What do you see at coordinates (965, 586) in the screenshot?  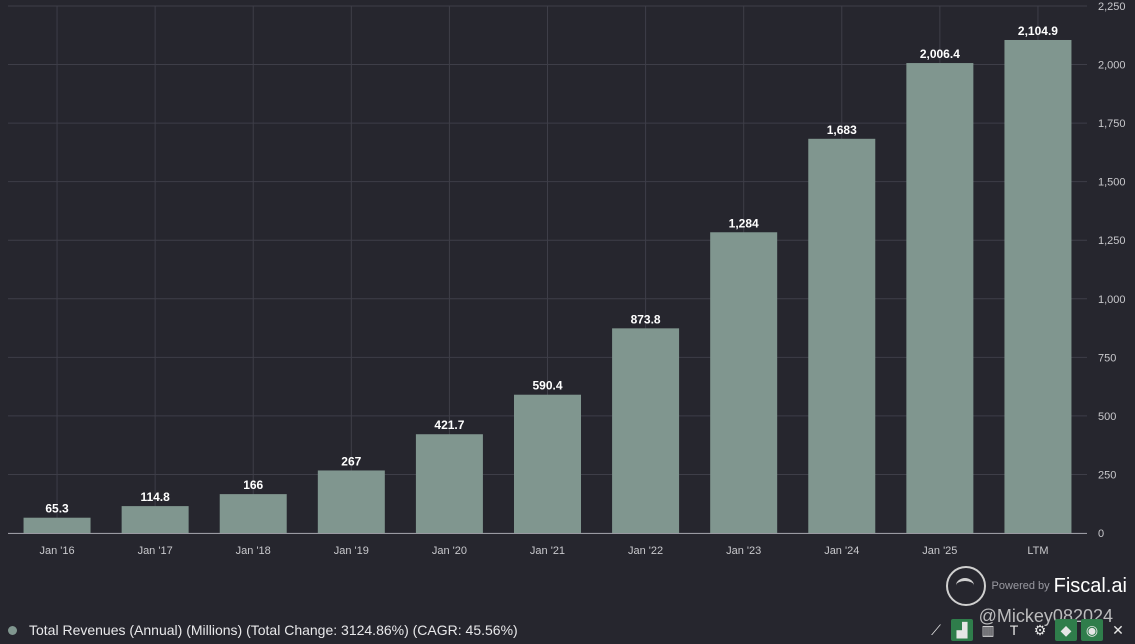 I see `brand-logo-icon` at bounding box center [965, 586].